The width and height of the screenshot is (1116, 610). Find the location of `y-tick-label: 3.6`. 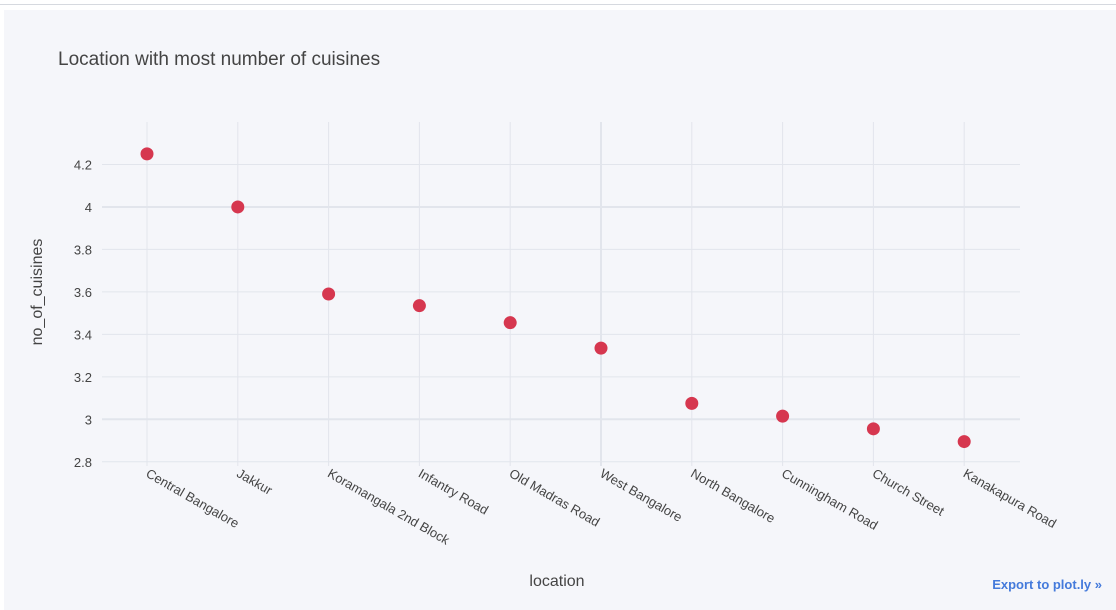

y-tick-label: 3.6 is located at coordinates (83, 292).